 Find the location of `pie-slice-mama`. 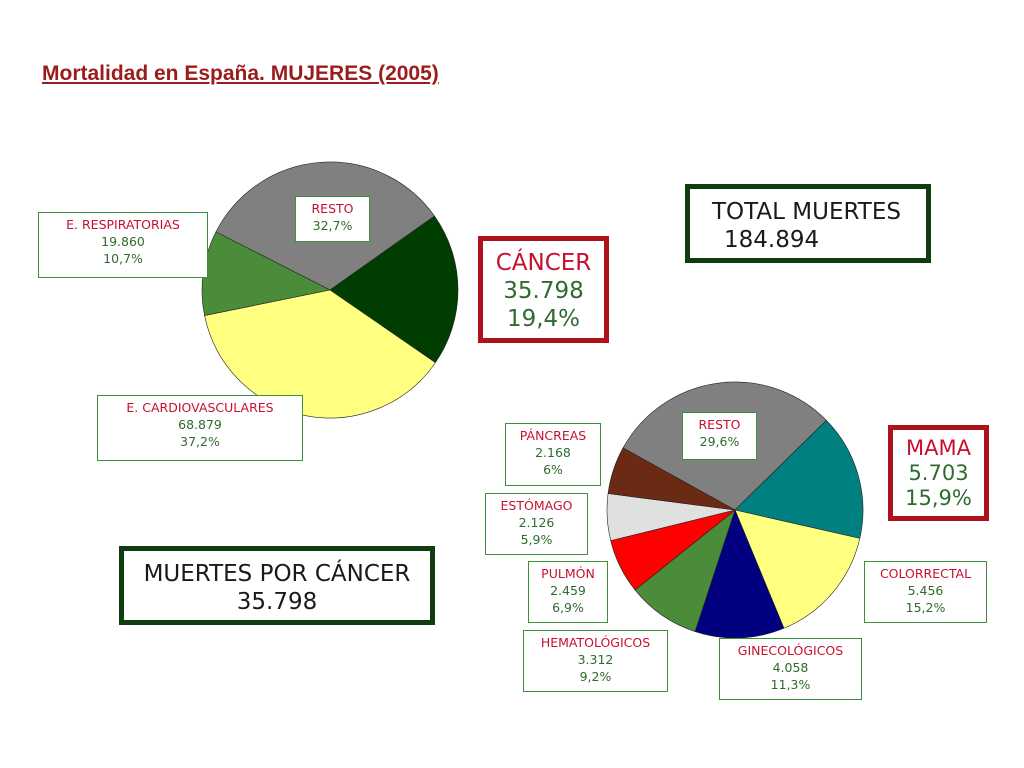

pie-slice-mama is located at coordinates (799, 479).